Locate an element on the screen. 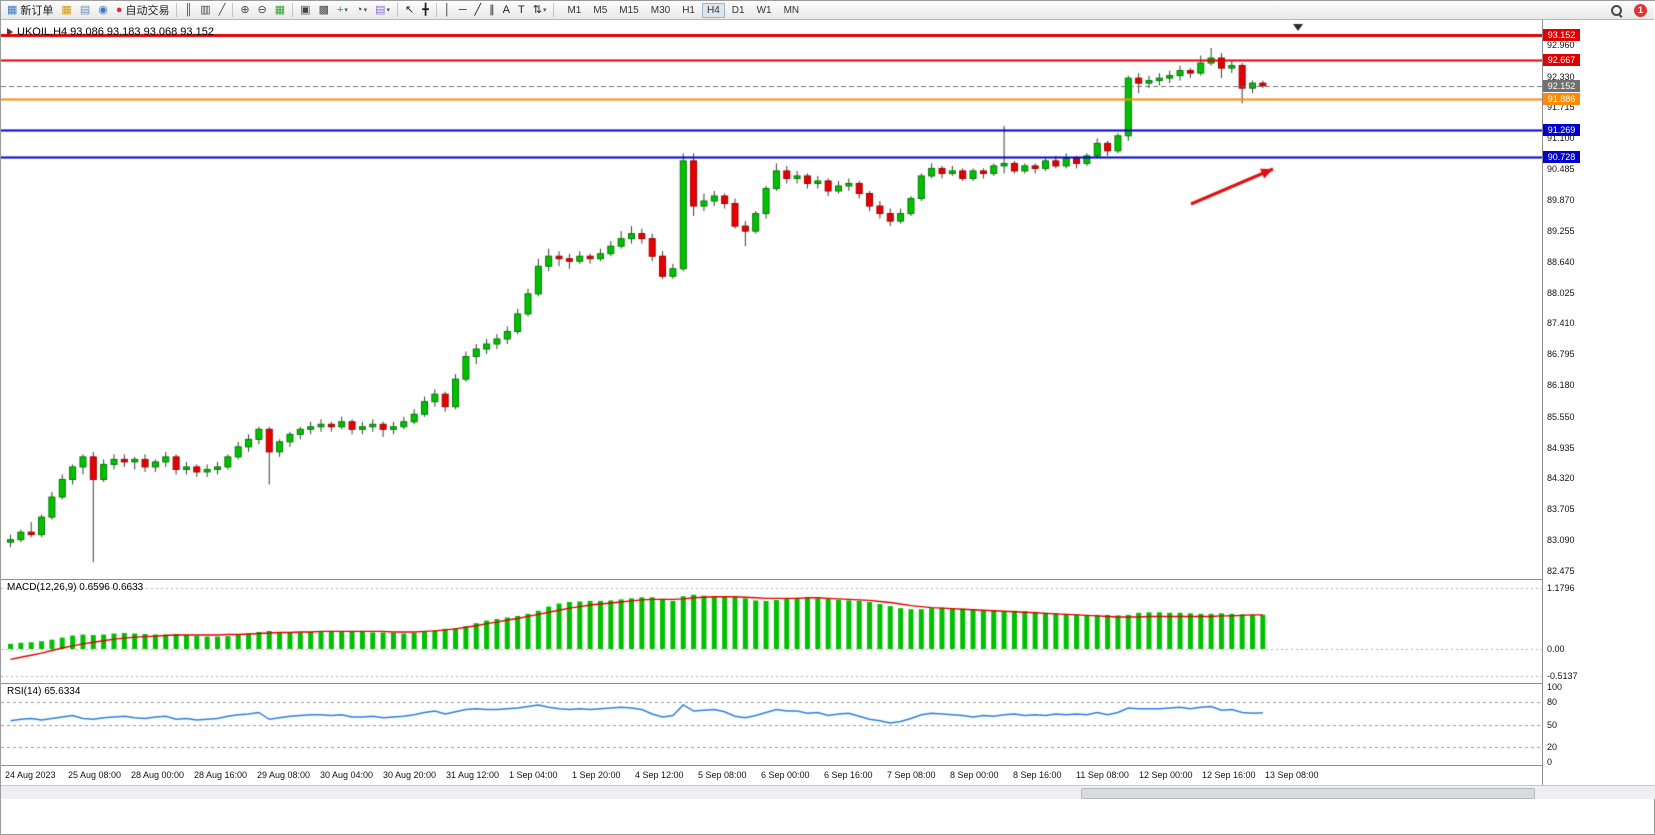 The width and height of the screenshot is (1655, 835). time-label: 29 Aug 08:00 is located at coordinates (284, 775).